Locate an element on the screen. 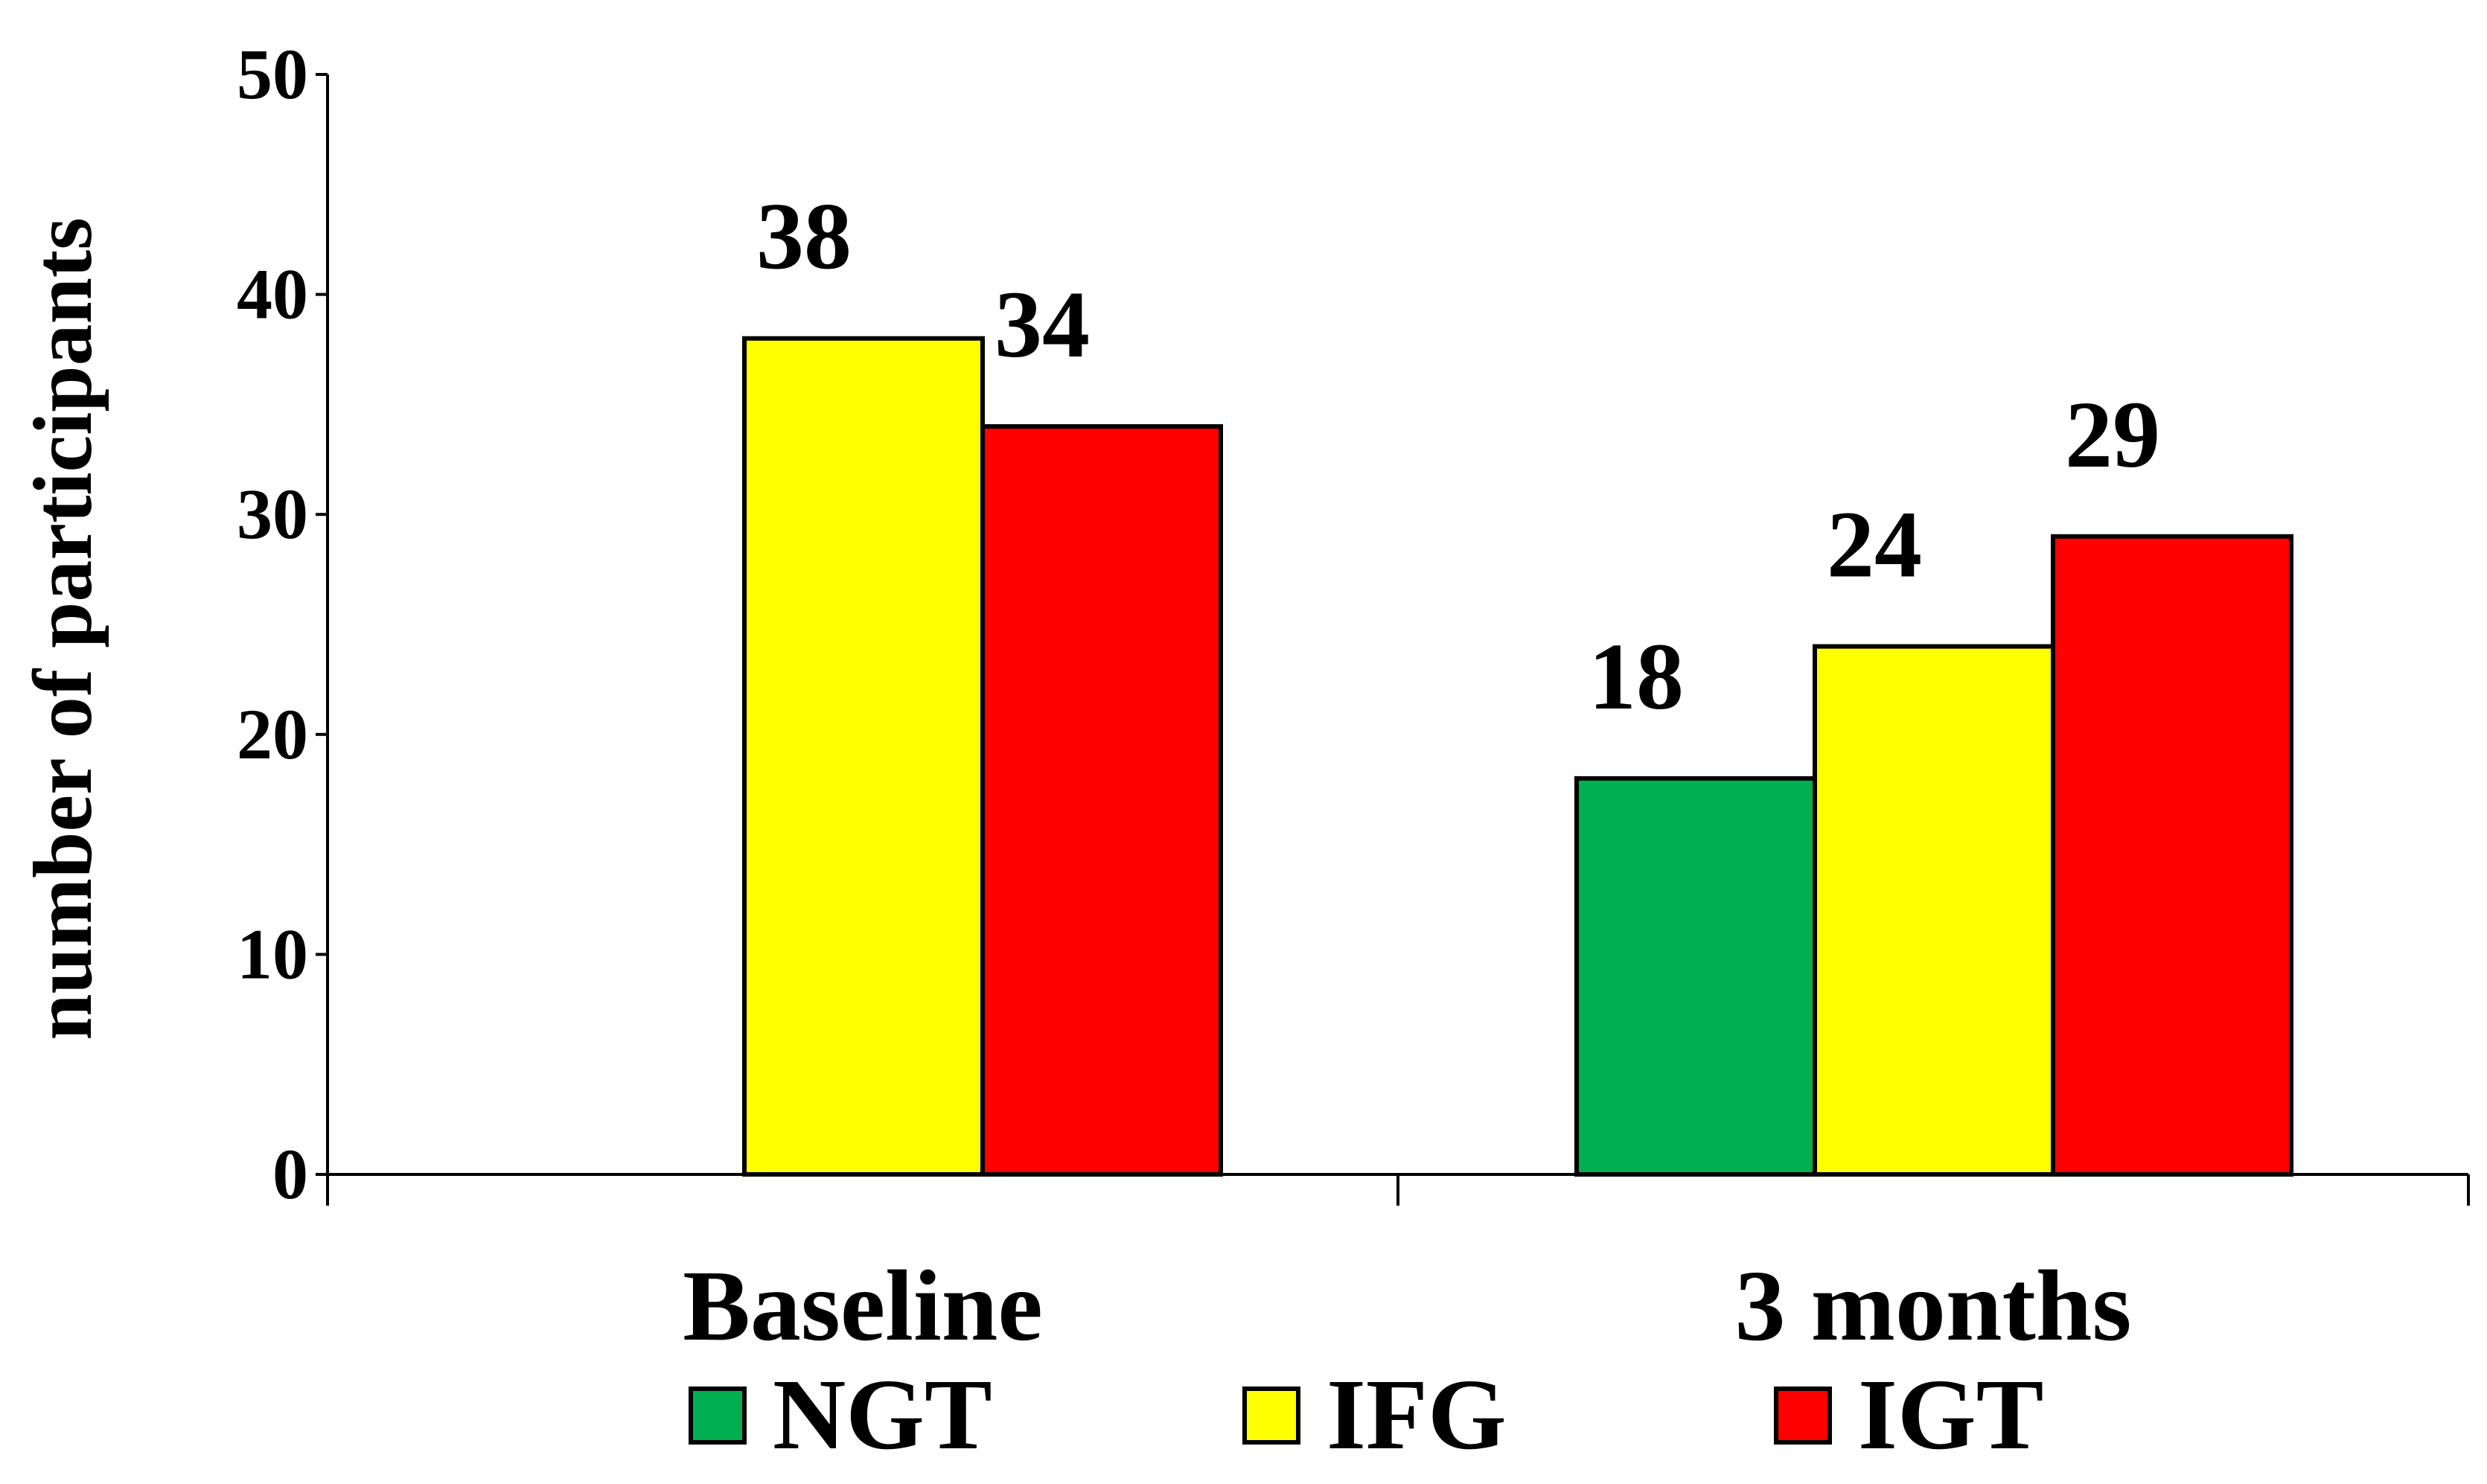 The height and width of the screenshot is (1484, 2487). category-labels: Baseline 3 months is located at coordinates (1407, 1306).